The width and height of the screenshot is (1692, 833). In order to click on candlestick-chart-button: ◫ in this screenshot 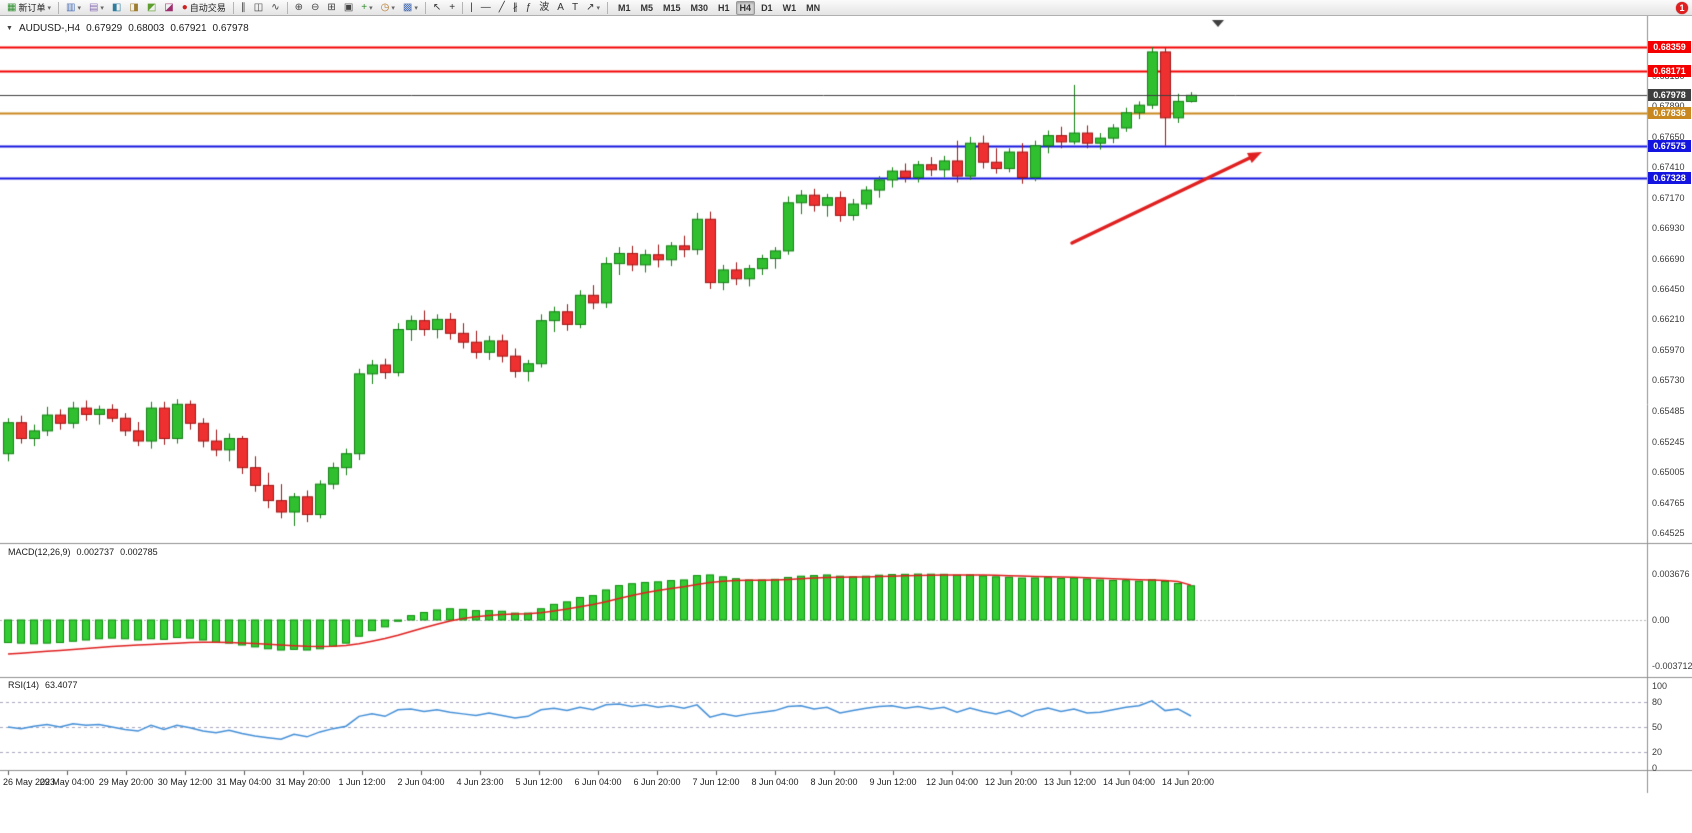, I will do `click(258, 8)`.